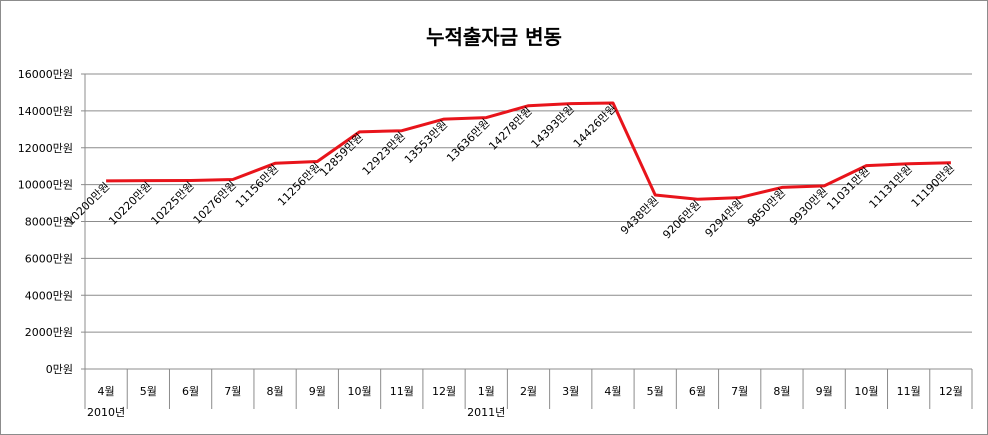 The height and width of the screenshot is (435, 988). I want to click on y-tick-label: 12000만원, so click(45, 148).